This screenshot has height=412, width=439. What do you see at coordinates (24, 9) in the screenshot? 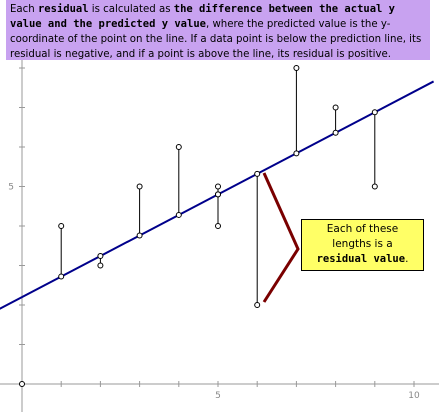
I see `caption-text-1: Each` at bounding box center [24, 9].